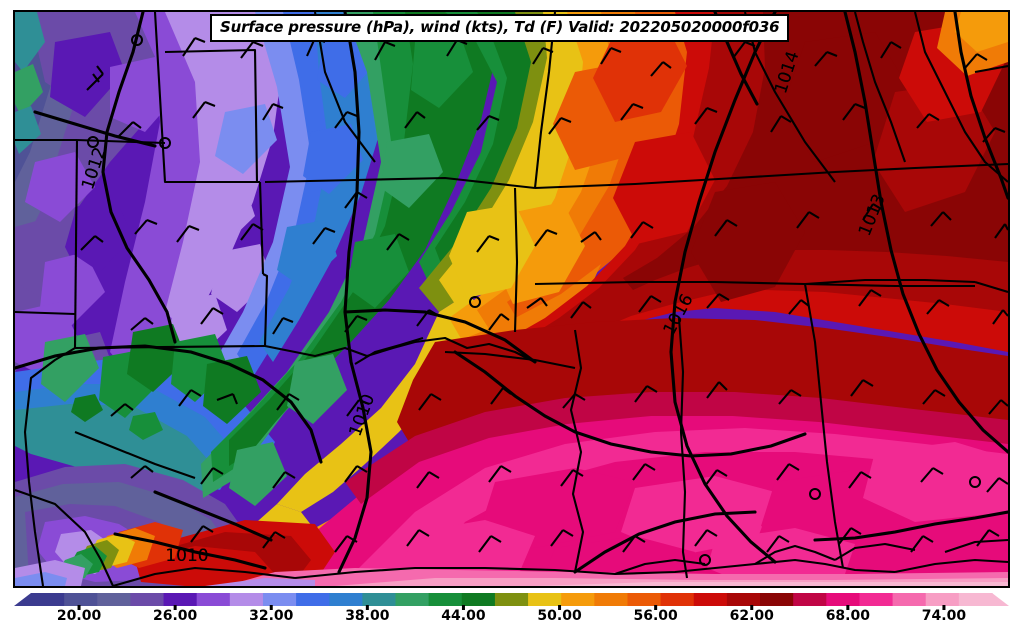  I want to click on colorbar-tick-label: 26.00, so click(175, 616).